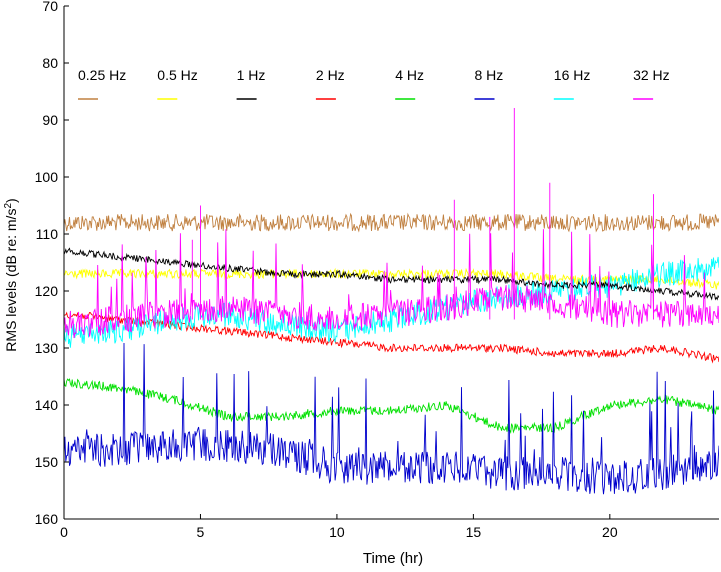 The width and height of the screenshot is (721, 572). What do you see at coordinates (50, 7) in the screenshot?
I see `y-tick-label: 70` at bounding box center [50, 7].